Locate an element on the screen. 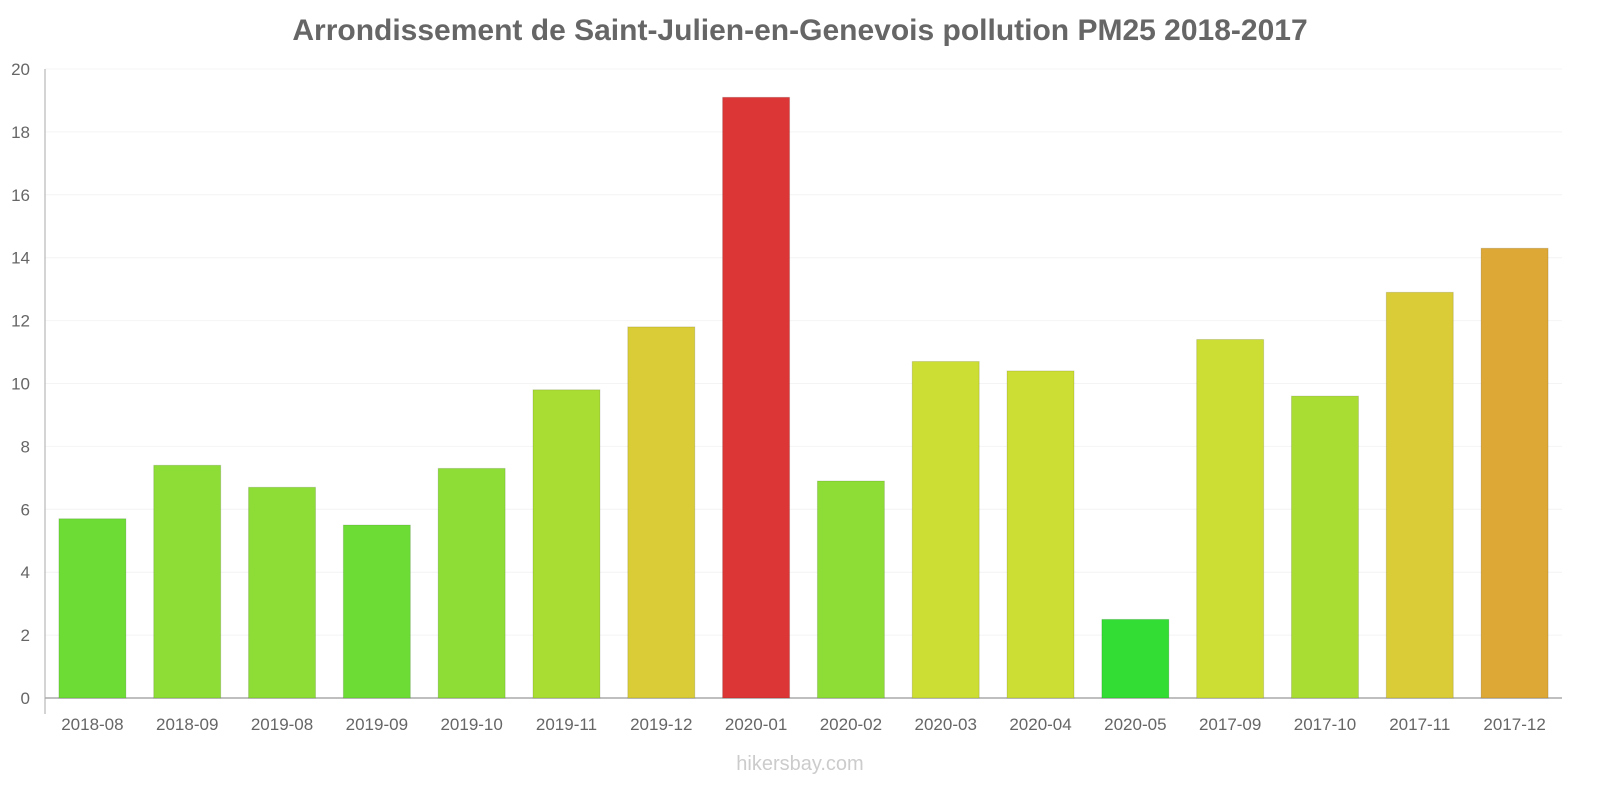  y-tick-label: 12 is located at coordinates (20, 321).